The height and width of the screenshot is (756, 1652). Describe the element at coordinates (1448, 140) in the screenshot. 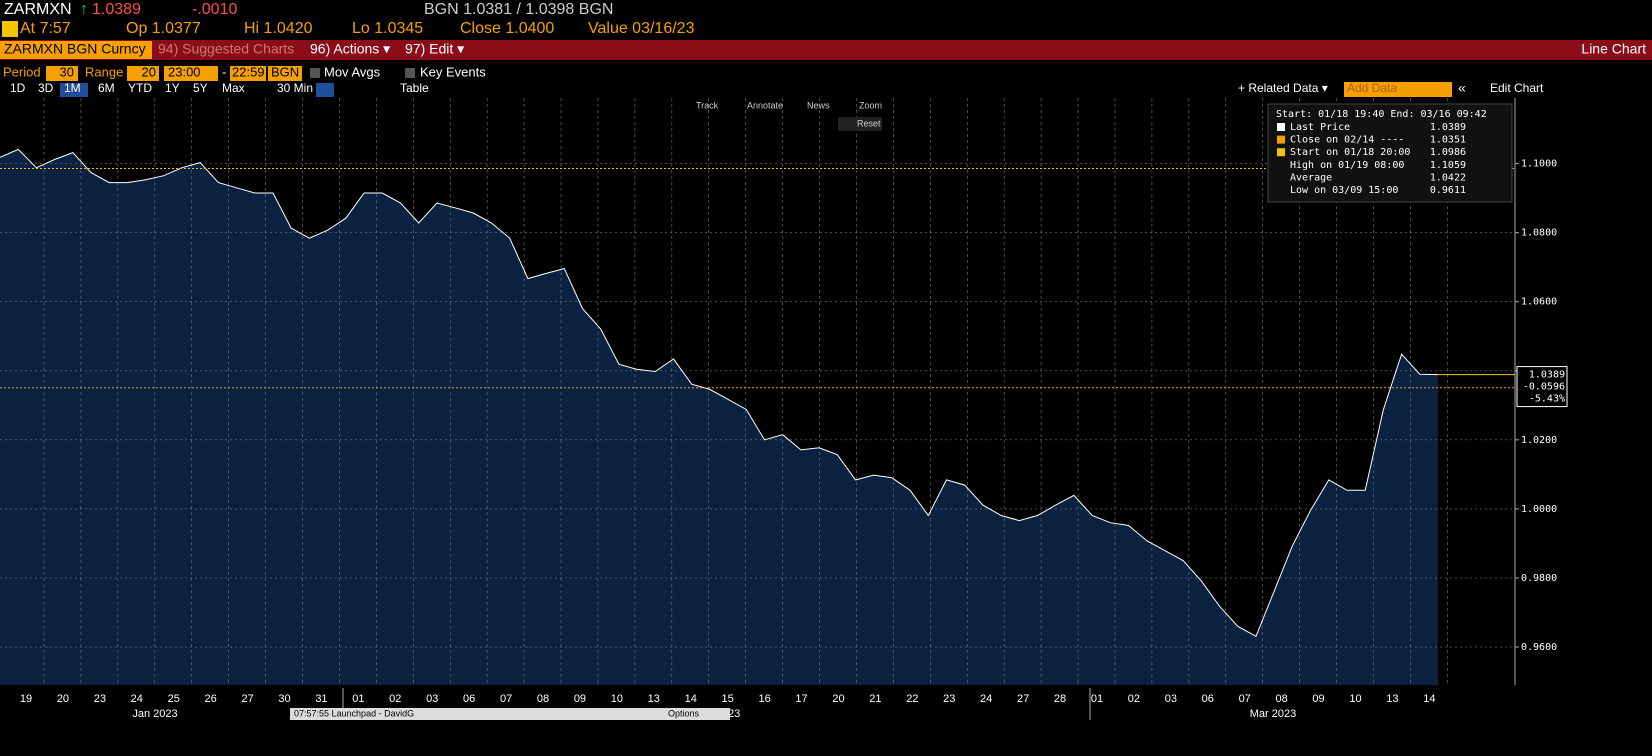

I see `legend-value: 1.0351` at that location.